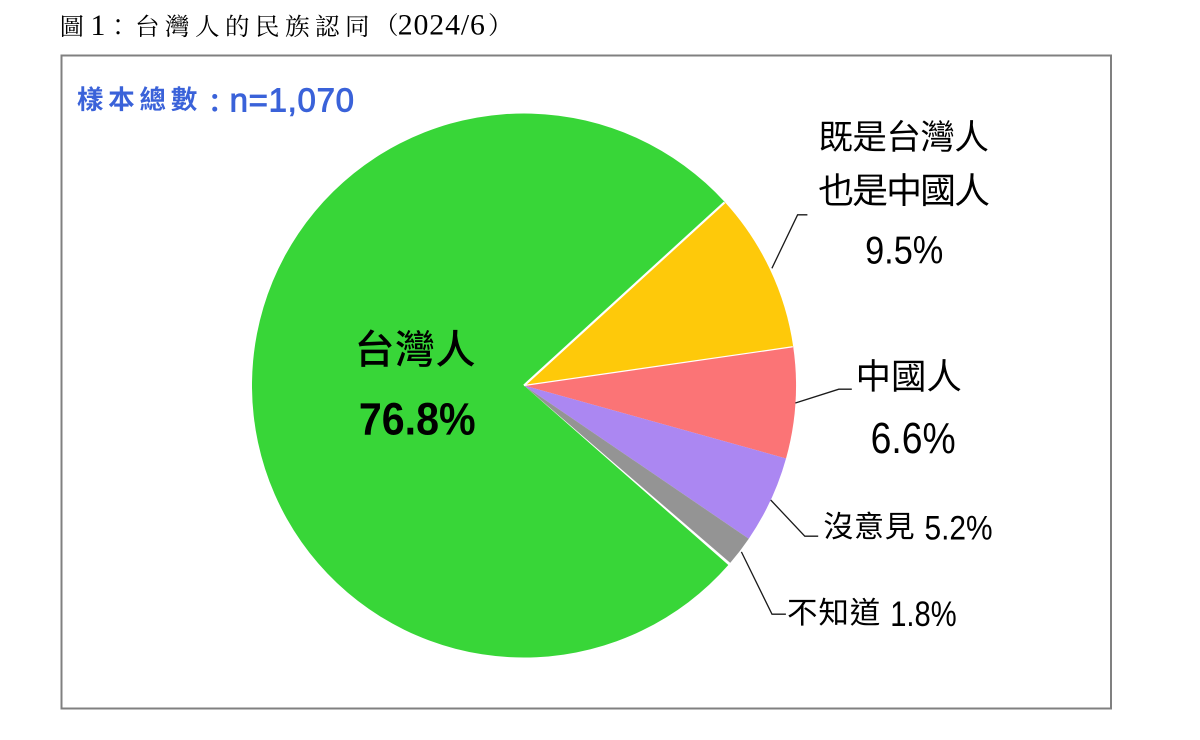 This screenshot has height=740, width=1200. What do you see at coordinates (913, 437) in the screenshot?
I see `svg-text: 6.6%` at bounding box center [913, 437].